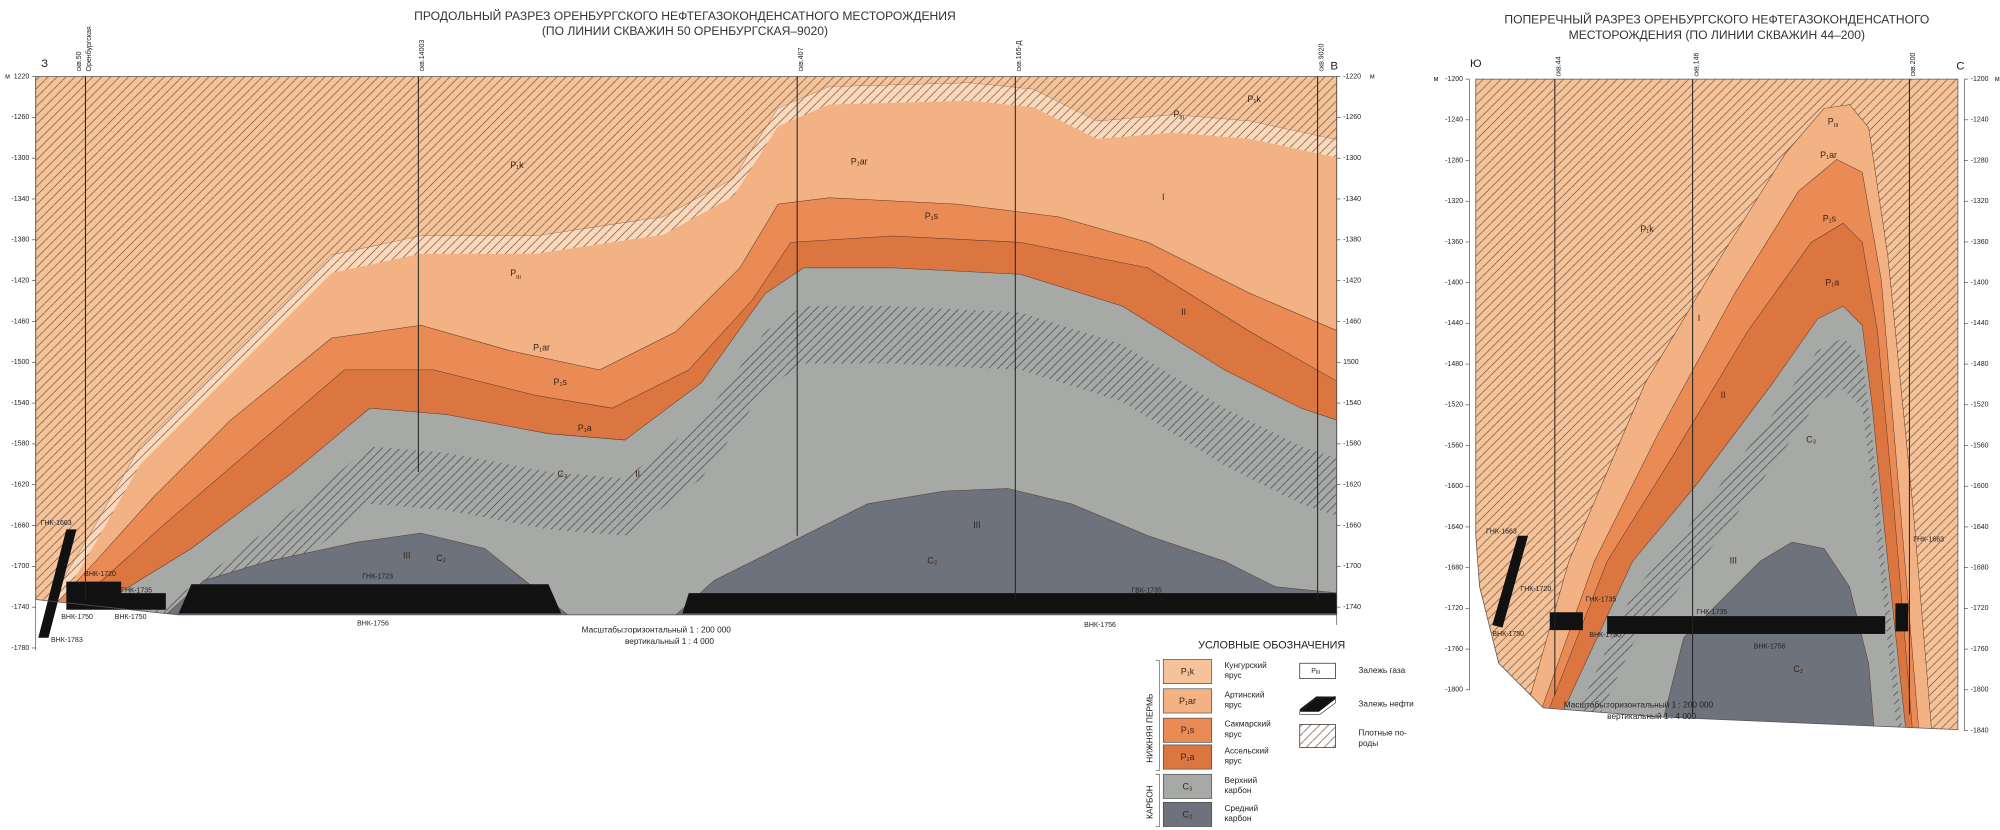 This screenshot has width=2000, height=830. What do you see at coordinates (1535, 589) in the screenshot?
I see `contact-label: ГНК-1720` at bounding box center [1535, 589].